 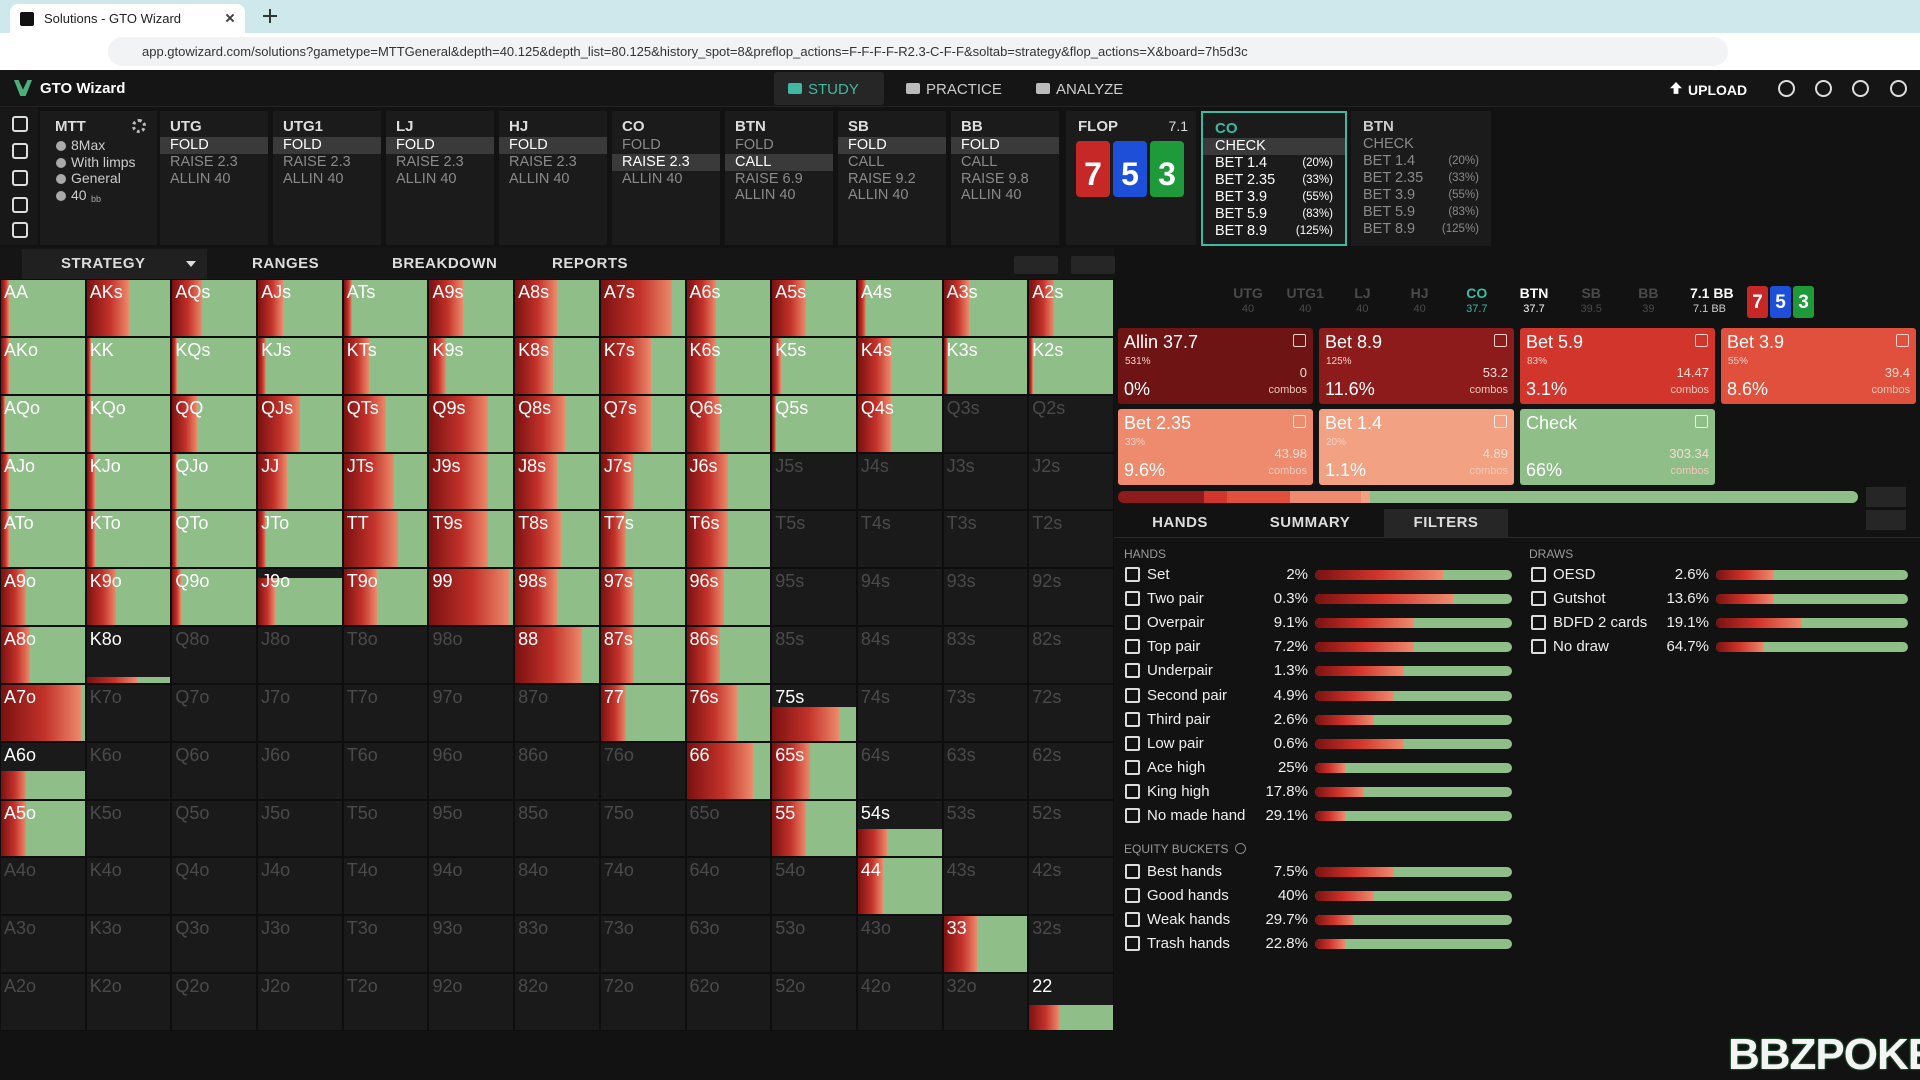 I want to click on hand-cell: AA, so click(x=43, y=308).